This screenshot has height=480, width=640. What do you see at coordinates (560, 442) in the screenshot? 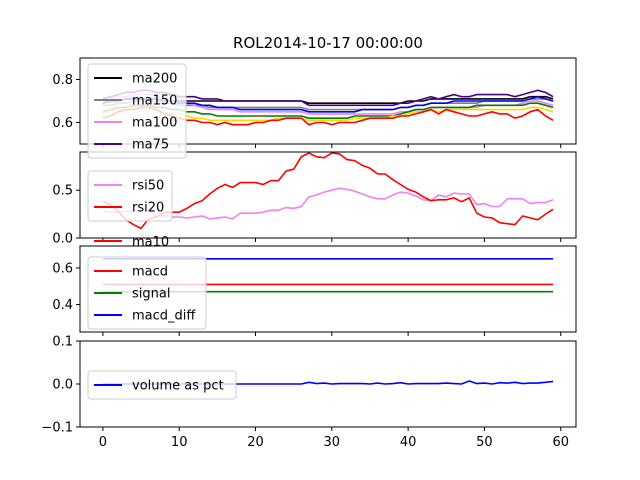
I see `x-tick-label: 60` at bounding box center [560, 442].